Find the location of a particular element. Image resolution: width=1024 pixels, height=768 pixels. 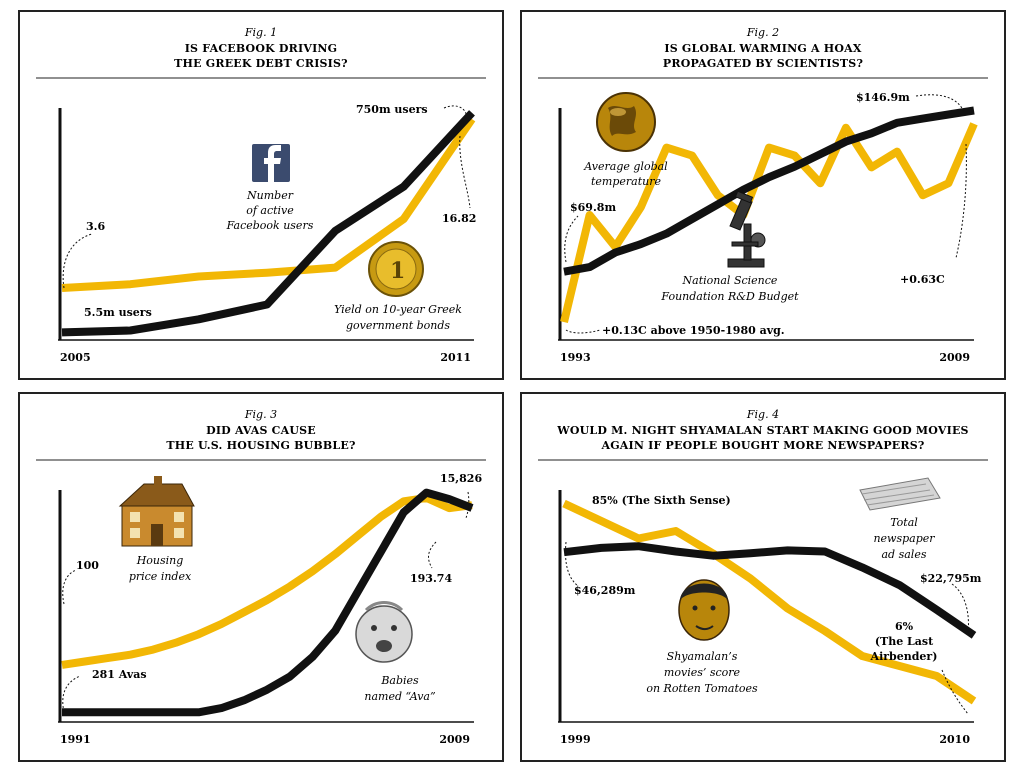

x-start-label: 1991 is located at coordinates (75, 739).